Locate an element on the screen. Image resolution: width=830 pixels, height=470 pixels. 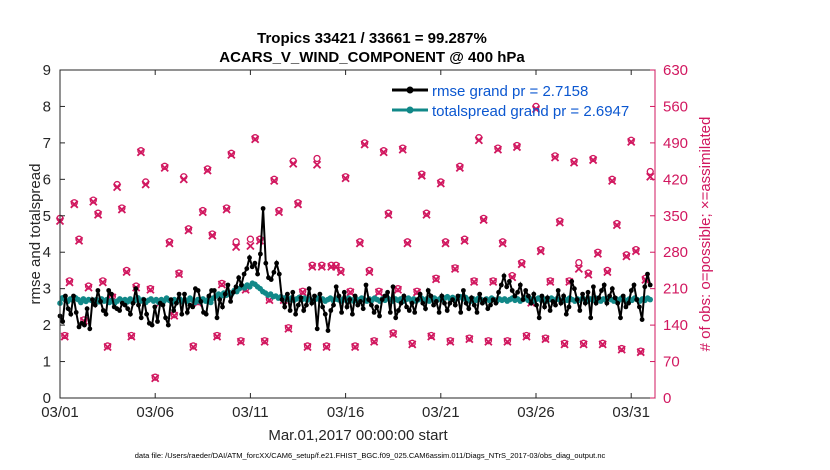
y-tick-label: 9 is located at coordinates (47, 70).